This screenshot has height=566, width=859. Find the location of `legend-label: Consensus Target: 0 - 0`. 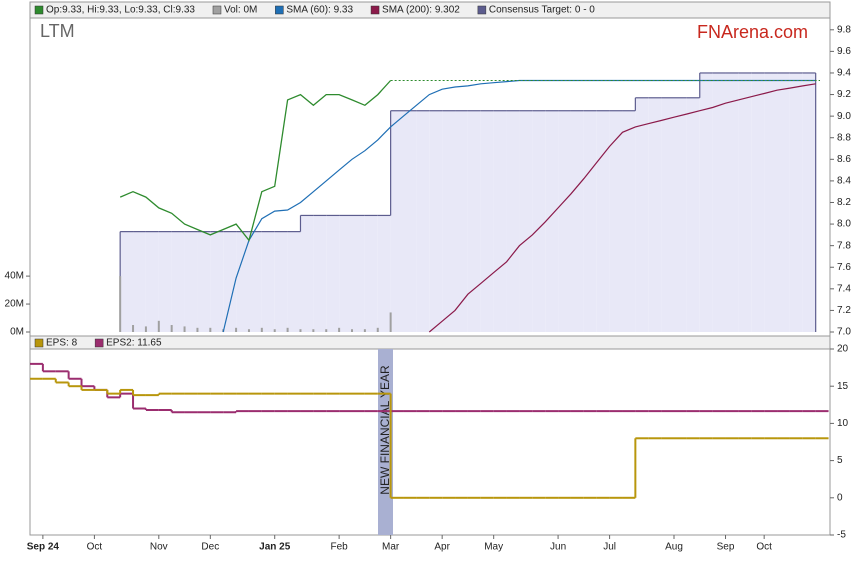

legend-label: Consensus Target: 0 - 0 is located at coordinates (542, 10).